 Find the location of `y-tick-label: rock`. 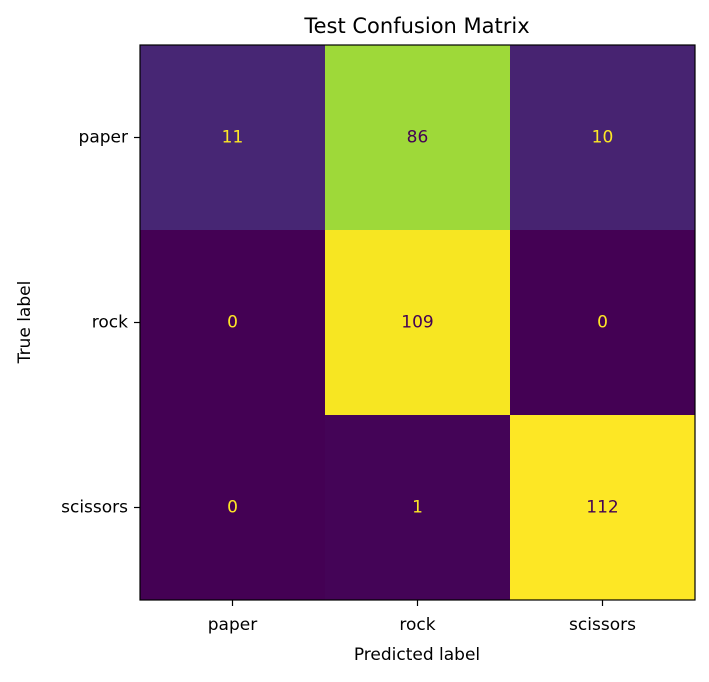

y-tick-label: rock is located at coordinates (110, 323).